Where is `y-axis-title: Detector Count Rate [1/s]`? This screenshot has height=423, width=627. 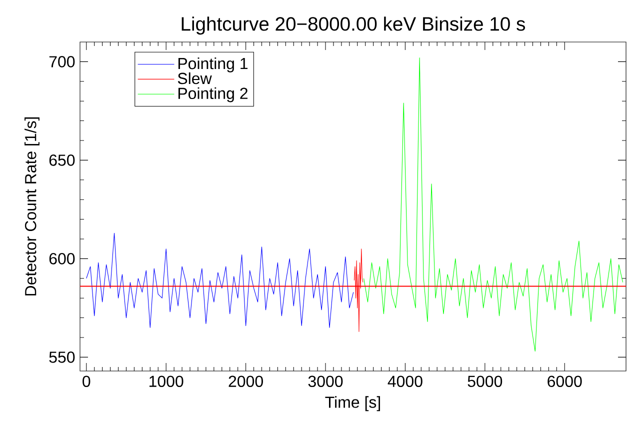 y-axis-title: Detector Count Rate [1/s] is located at coordinates (32, 206).